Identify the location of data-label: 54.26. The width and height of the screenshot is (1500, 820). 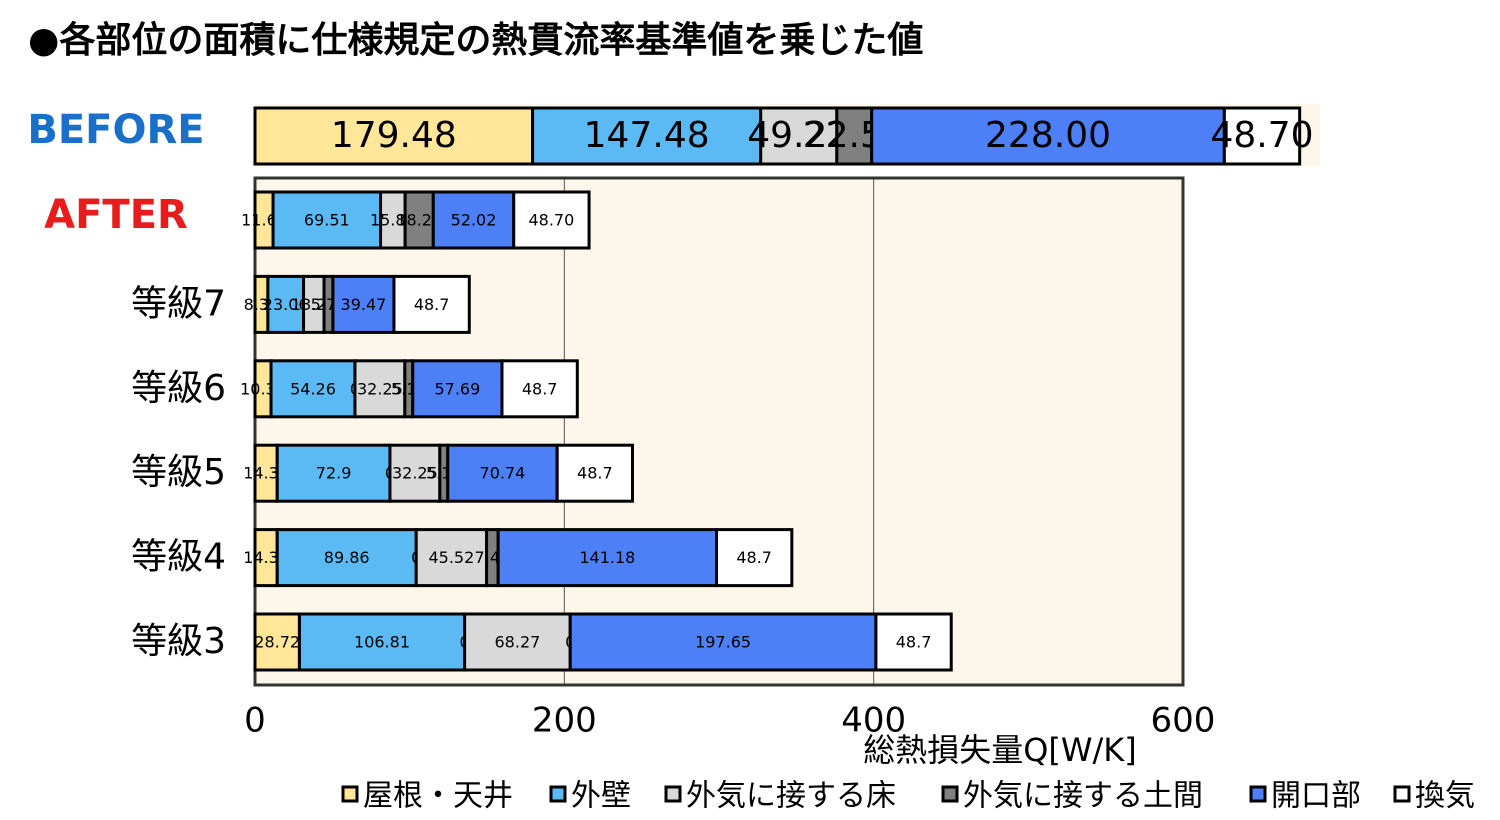
(313, 388).